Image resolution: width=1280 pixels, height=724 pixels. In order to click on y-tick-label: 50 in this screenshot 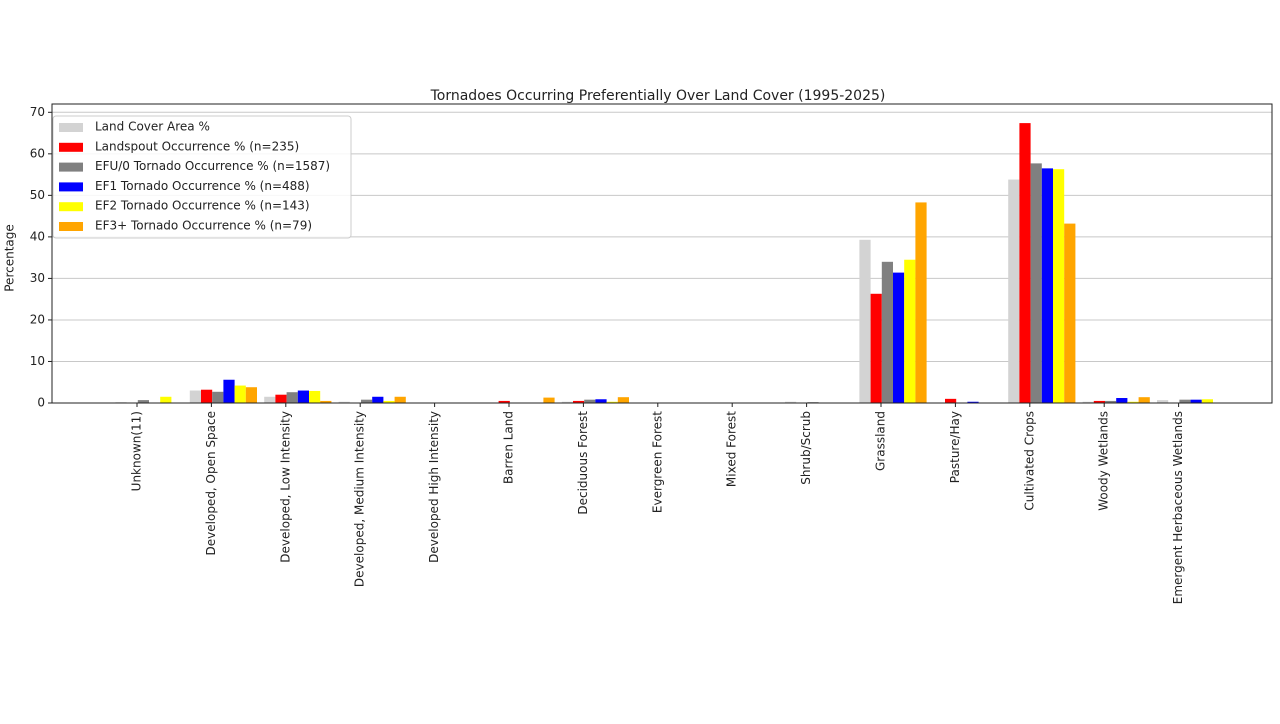, I will do `click(37, 195)`.